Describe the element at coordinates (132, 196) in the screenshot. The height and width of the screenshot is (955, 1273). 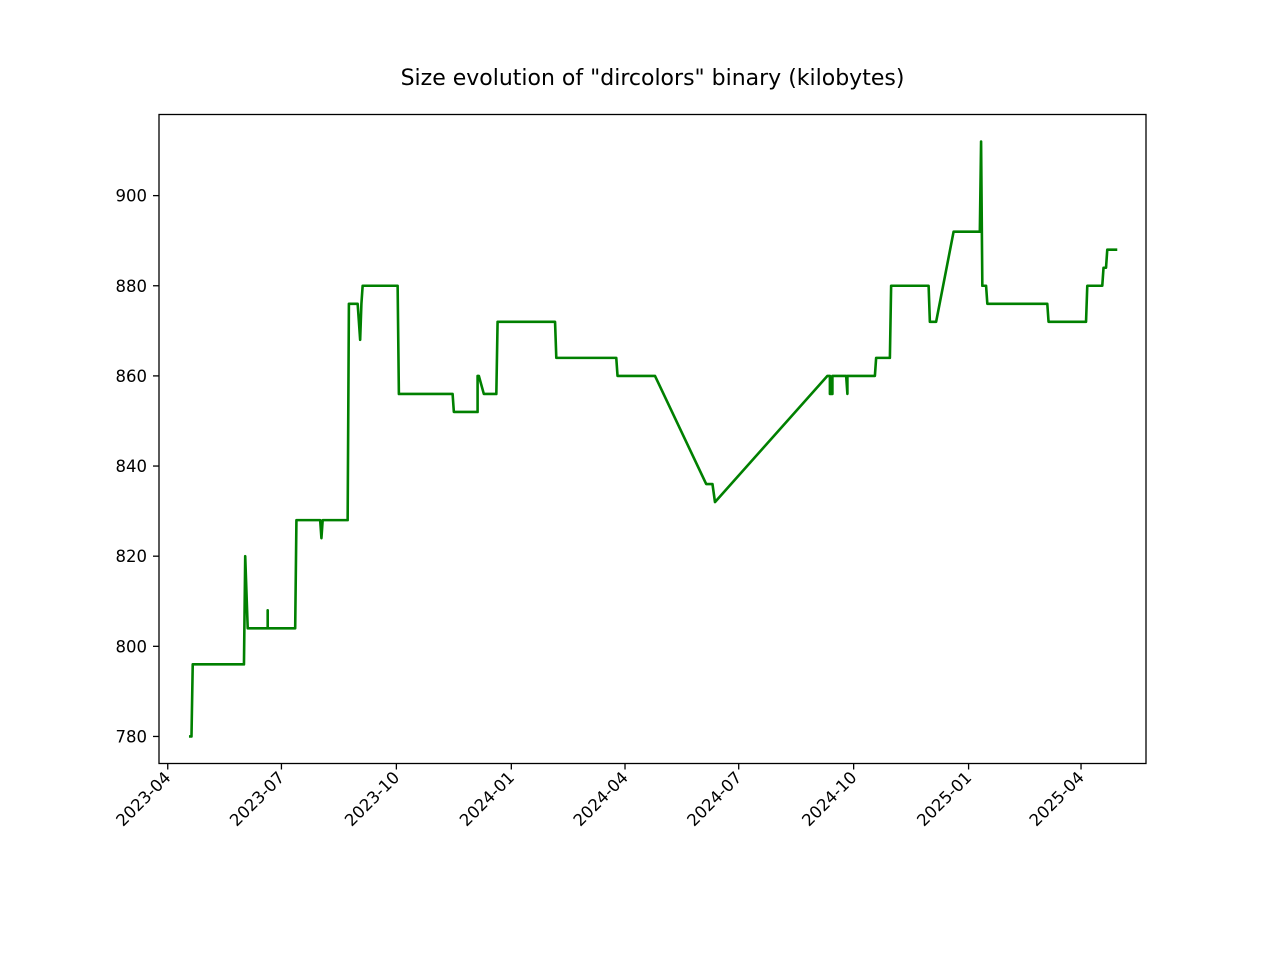
I see `y-tick-label: 900` at that location.